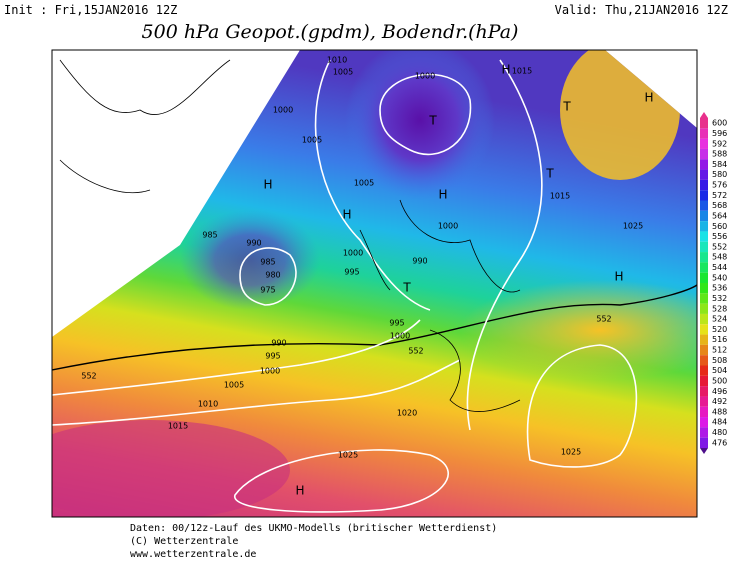  What do you see at coordinates (719, 360) in the screenshot?
I see `colorbar-label: 508` at bounding box center [719, 360].